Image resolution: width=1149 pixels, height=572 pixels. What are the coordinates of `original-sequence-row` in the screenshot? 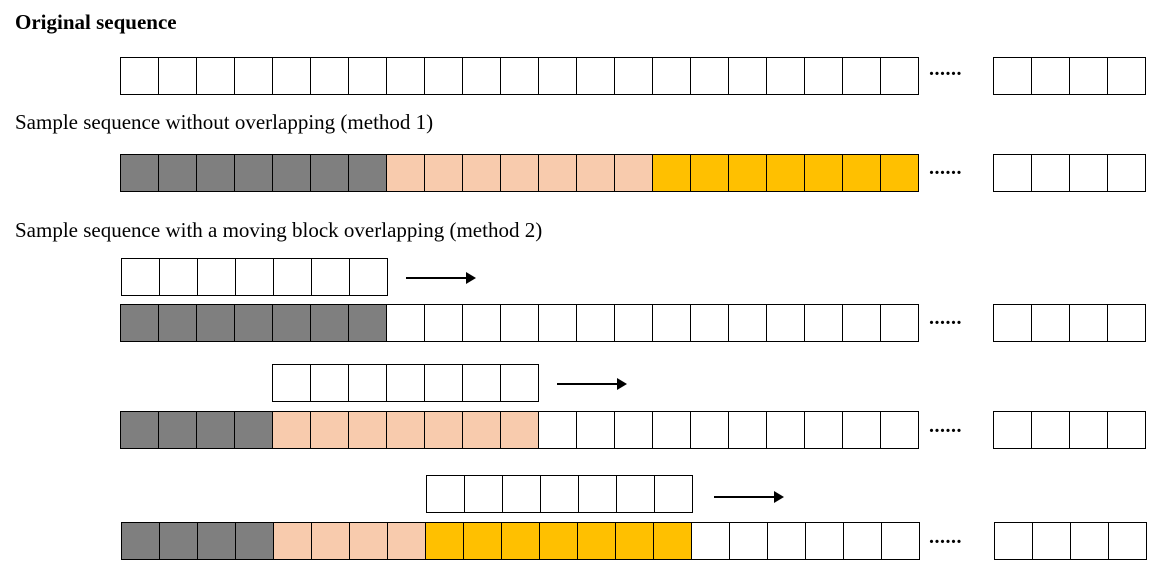 It's located at (519, 76).